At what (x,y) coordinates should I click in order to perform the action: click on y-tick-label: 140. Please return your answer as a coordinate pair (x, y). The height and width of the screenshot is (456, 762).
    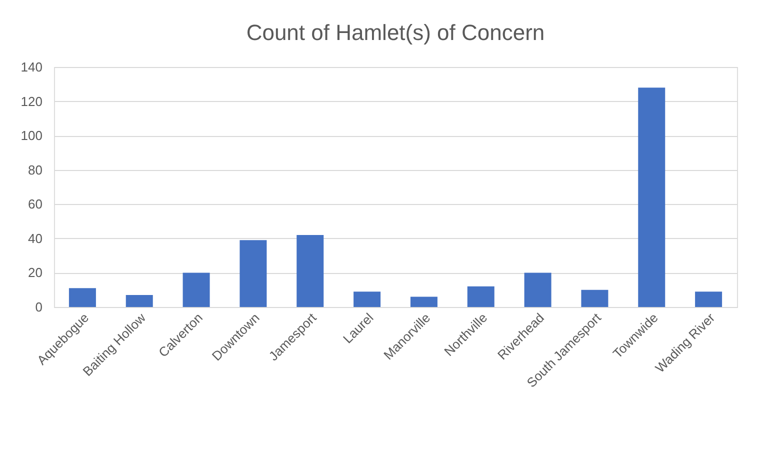
    Looking at the image, I should click on (31, 67).